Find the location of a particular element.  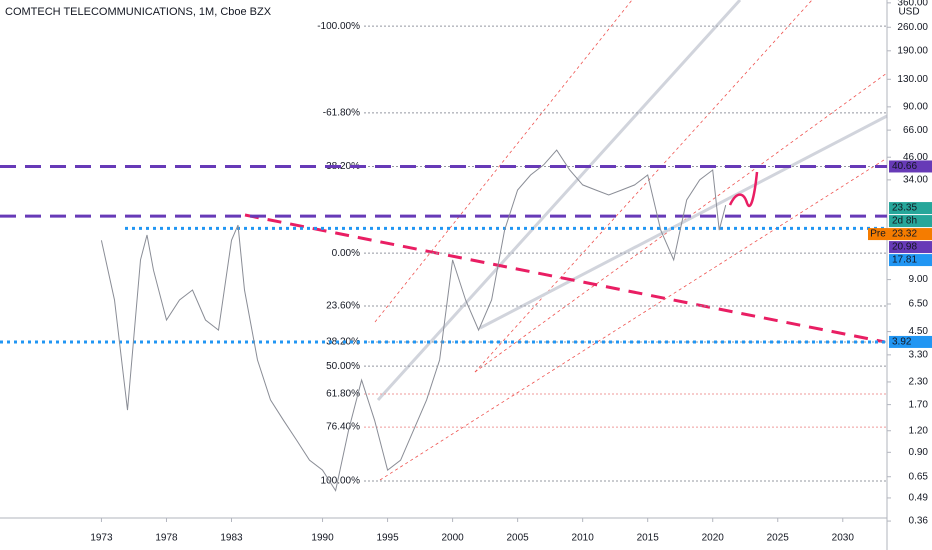

fib-label: 50.00% is located at coordinates (343, 366).